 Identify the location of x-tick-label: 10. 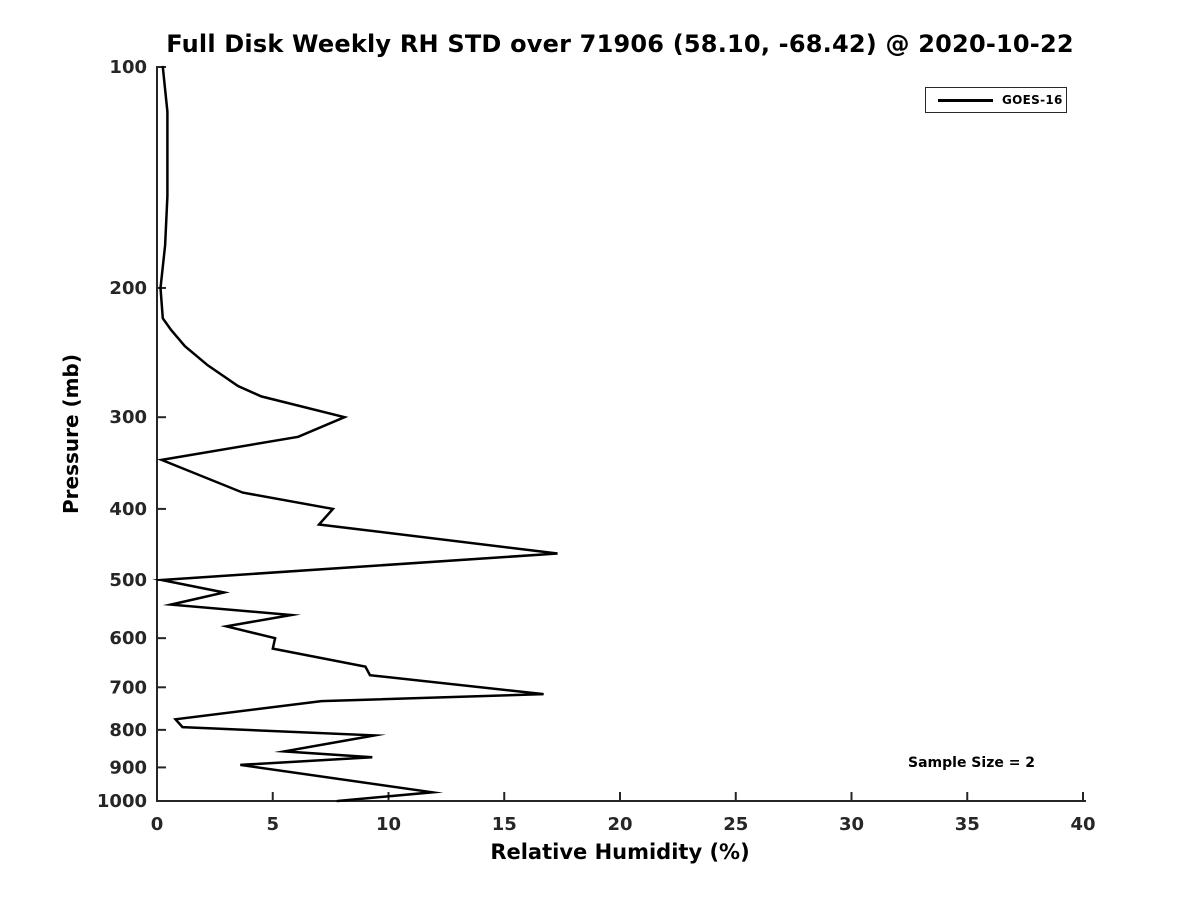
(388, 824).